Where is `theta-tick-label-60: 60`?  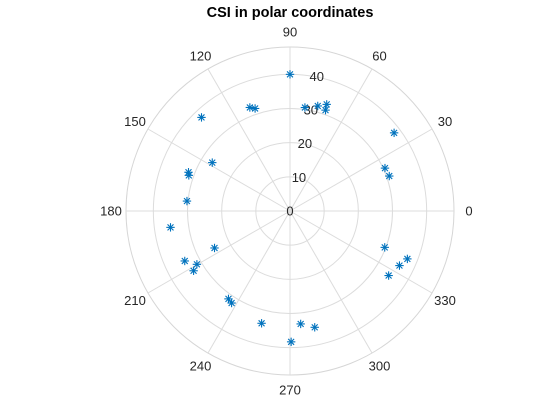 theta-tick-label-60: 60 is located at coordinates (379, 55).